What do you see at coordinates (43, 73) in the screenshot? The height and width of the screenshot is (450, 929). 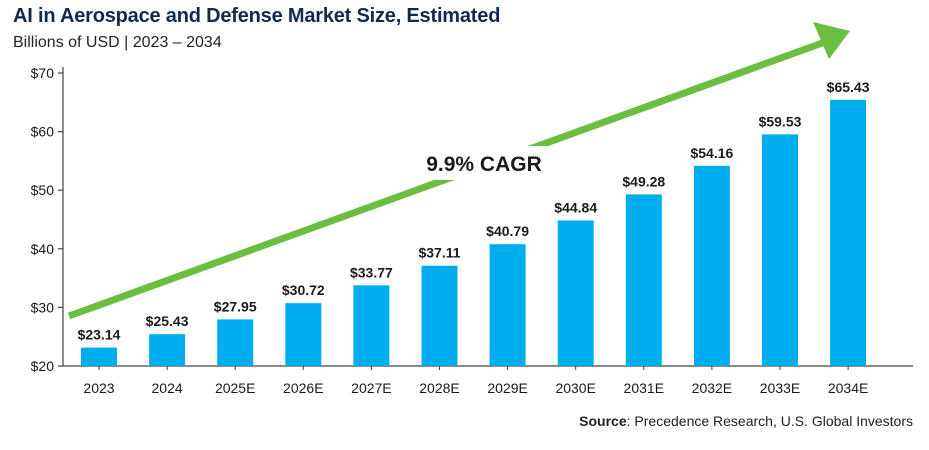 I see `y-tick-label: $70` at bounding box center [43, 73].